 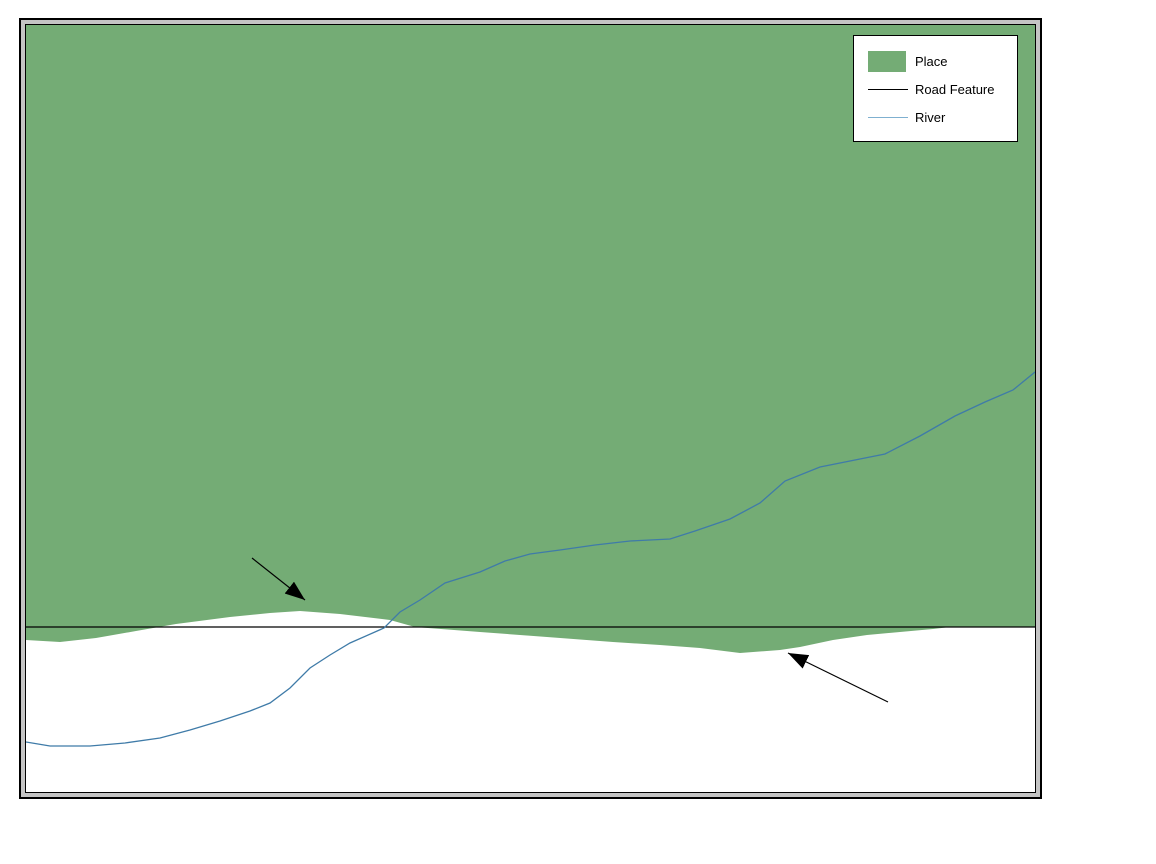 I want to click on legend-label-place: Place, so click(x=931, y=61).